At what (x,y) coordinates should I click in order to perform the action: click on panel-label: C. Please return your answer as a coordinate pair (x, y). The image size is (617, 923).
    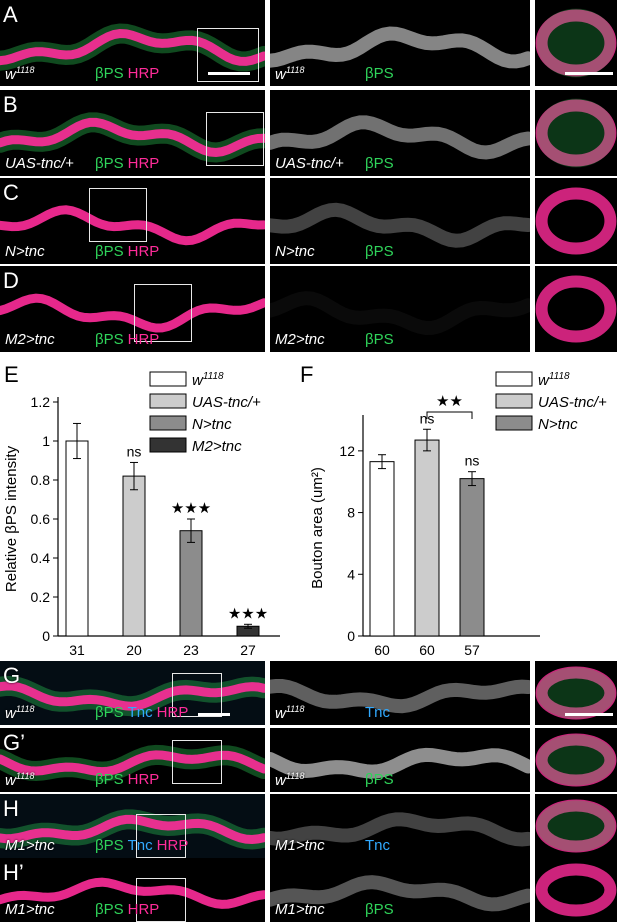
    Looking at the image, I should click on (11, 192).